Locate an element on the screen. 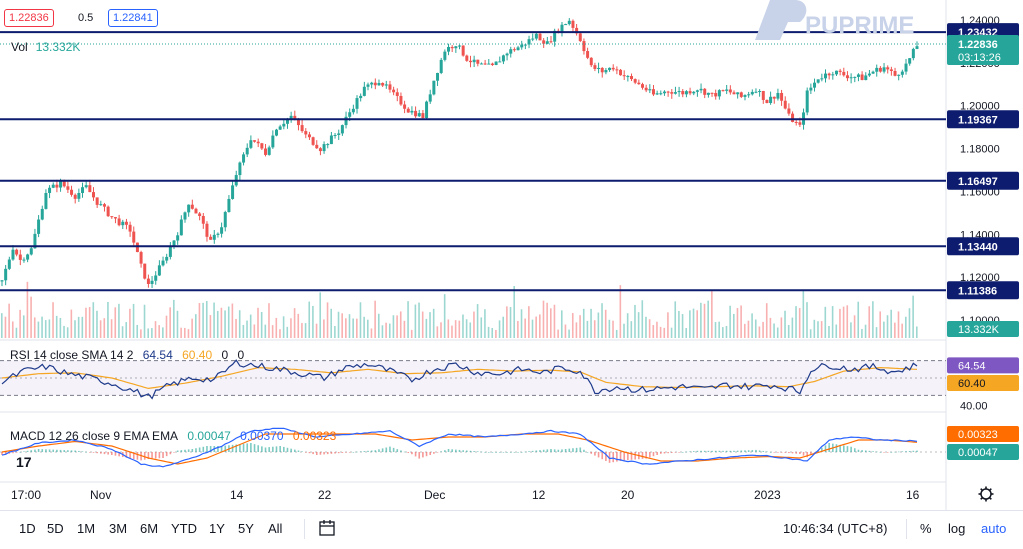 The width and height of the screenshot is (1023, 549). range-button-all: All is located at coordinates (275, 528).